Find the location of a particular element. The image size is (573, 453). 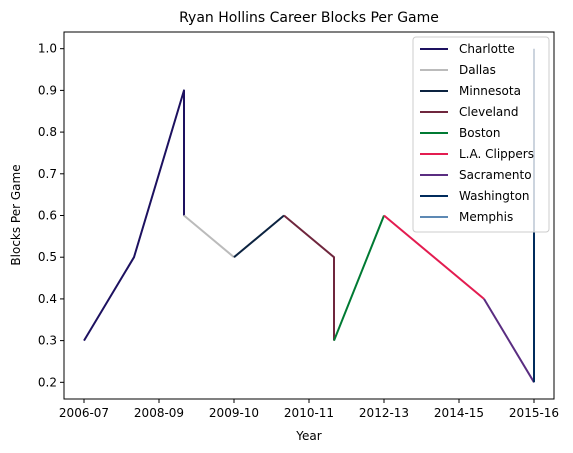

legend-label-4: Boston is located at coordinates (479, 133).